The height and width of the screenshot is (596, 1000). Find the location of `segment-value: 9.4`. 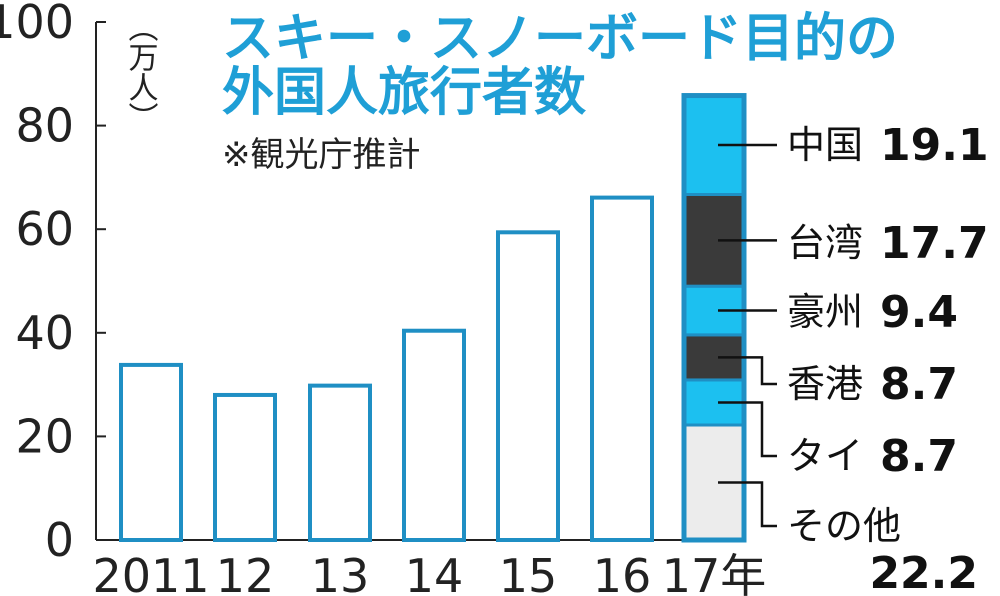

segment-value: 9.4 is located at coordinates (919, 312).